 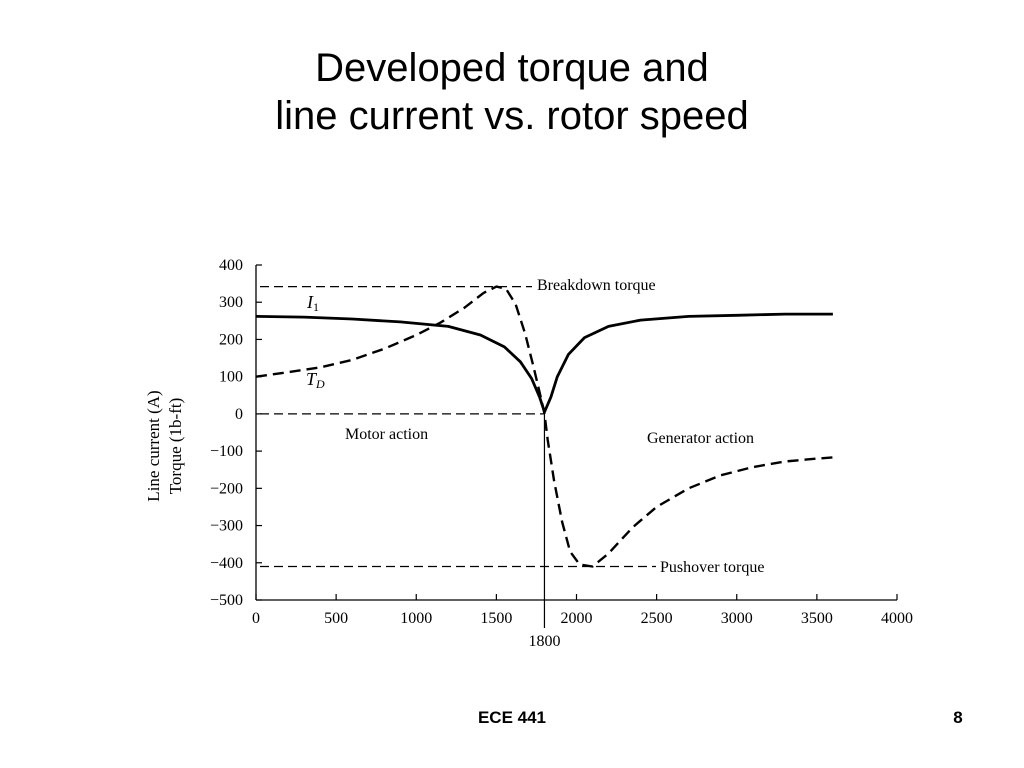 What do you see at coordinates (817, 618) in the screenshot?
I see `x-tick-label: 3500` at bounding box center [817, 618].